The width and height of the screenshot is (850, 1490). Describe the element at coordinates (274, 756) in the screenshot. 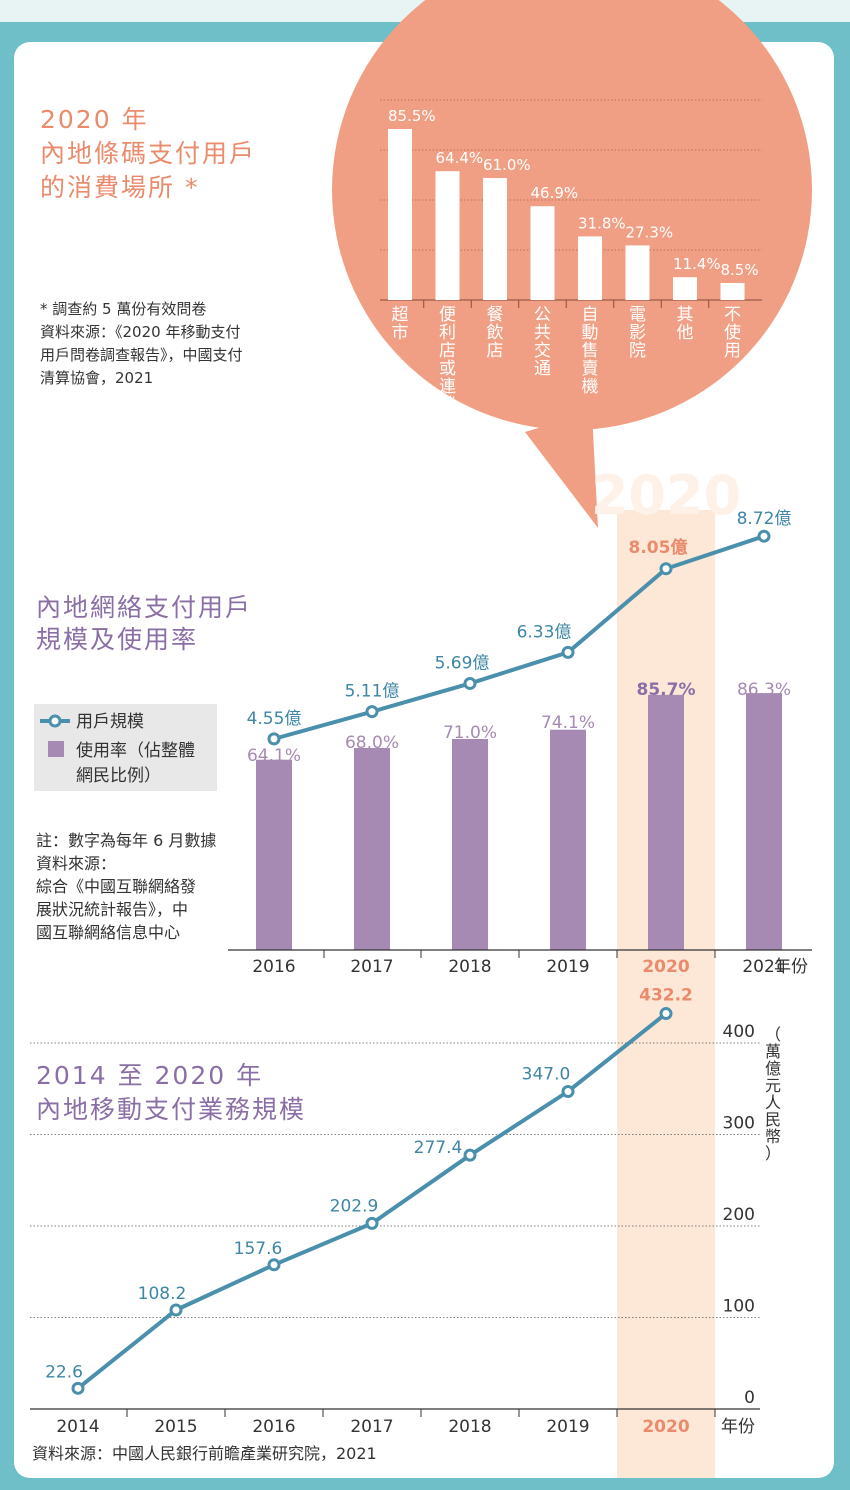

I see `usage-rate-label: 64.1%` at that location.